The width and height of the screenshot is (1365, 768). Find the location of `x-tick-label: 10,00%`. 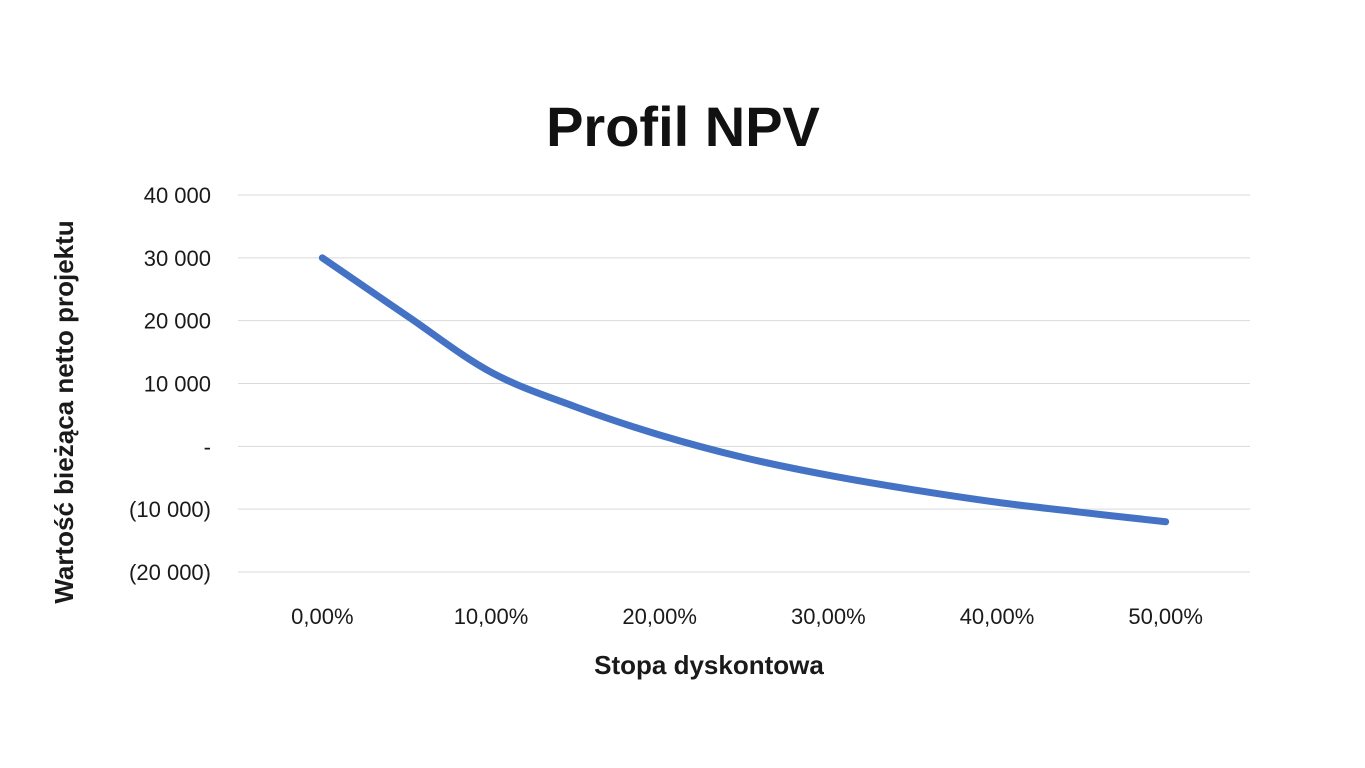

x-tick-label: 10,00% is located at coordinates (491, 616).